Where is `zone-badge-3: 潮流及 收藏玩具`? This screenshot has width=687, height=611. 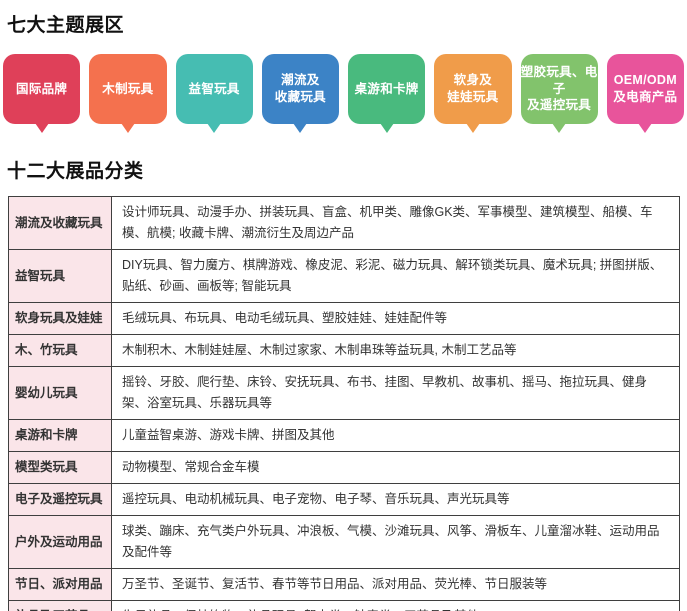 zone-badge-3: 潮流及 收藏玩具 is located at coordinates (300, 93).